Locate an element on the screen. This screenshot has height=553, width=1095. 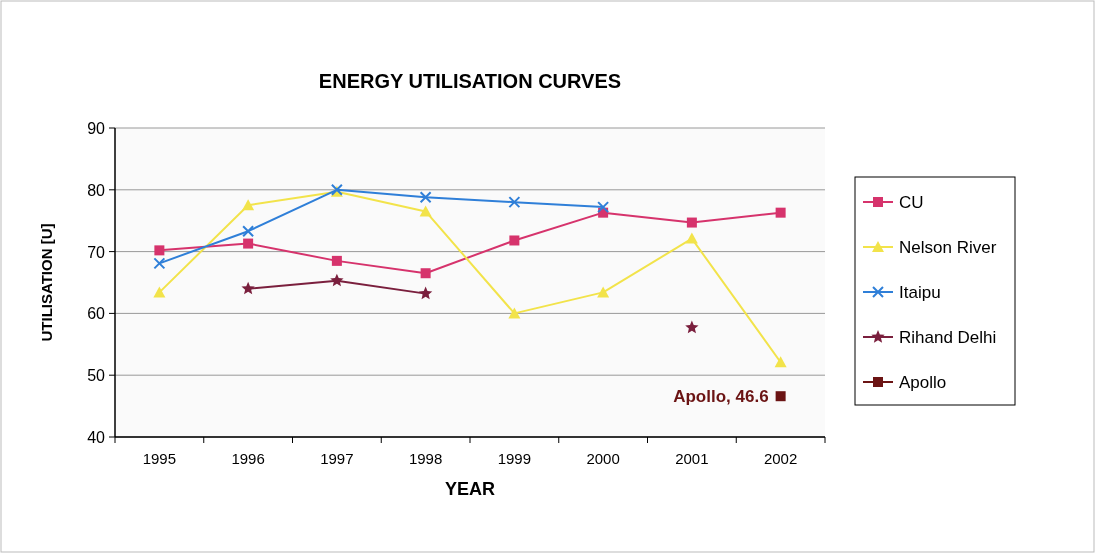
legend-label: Rihand Delhi is located at coordinates (948, 337).